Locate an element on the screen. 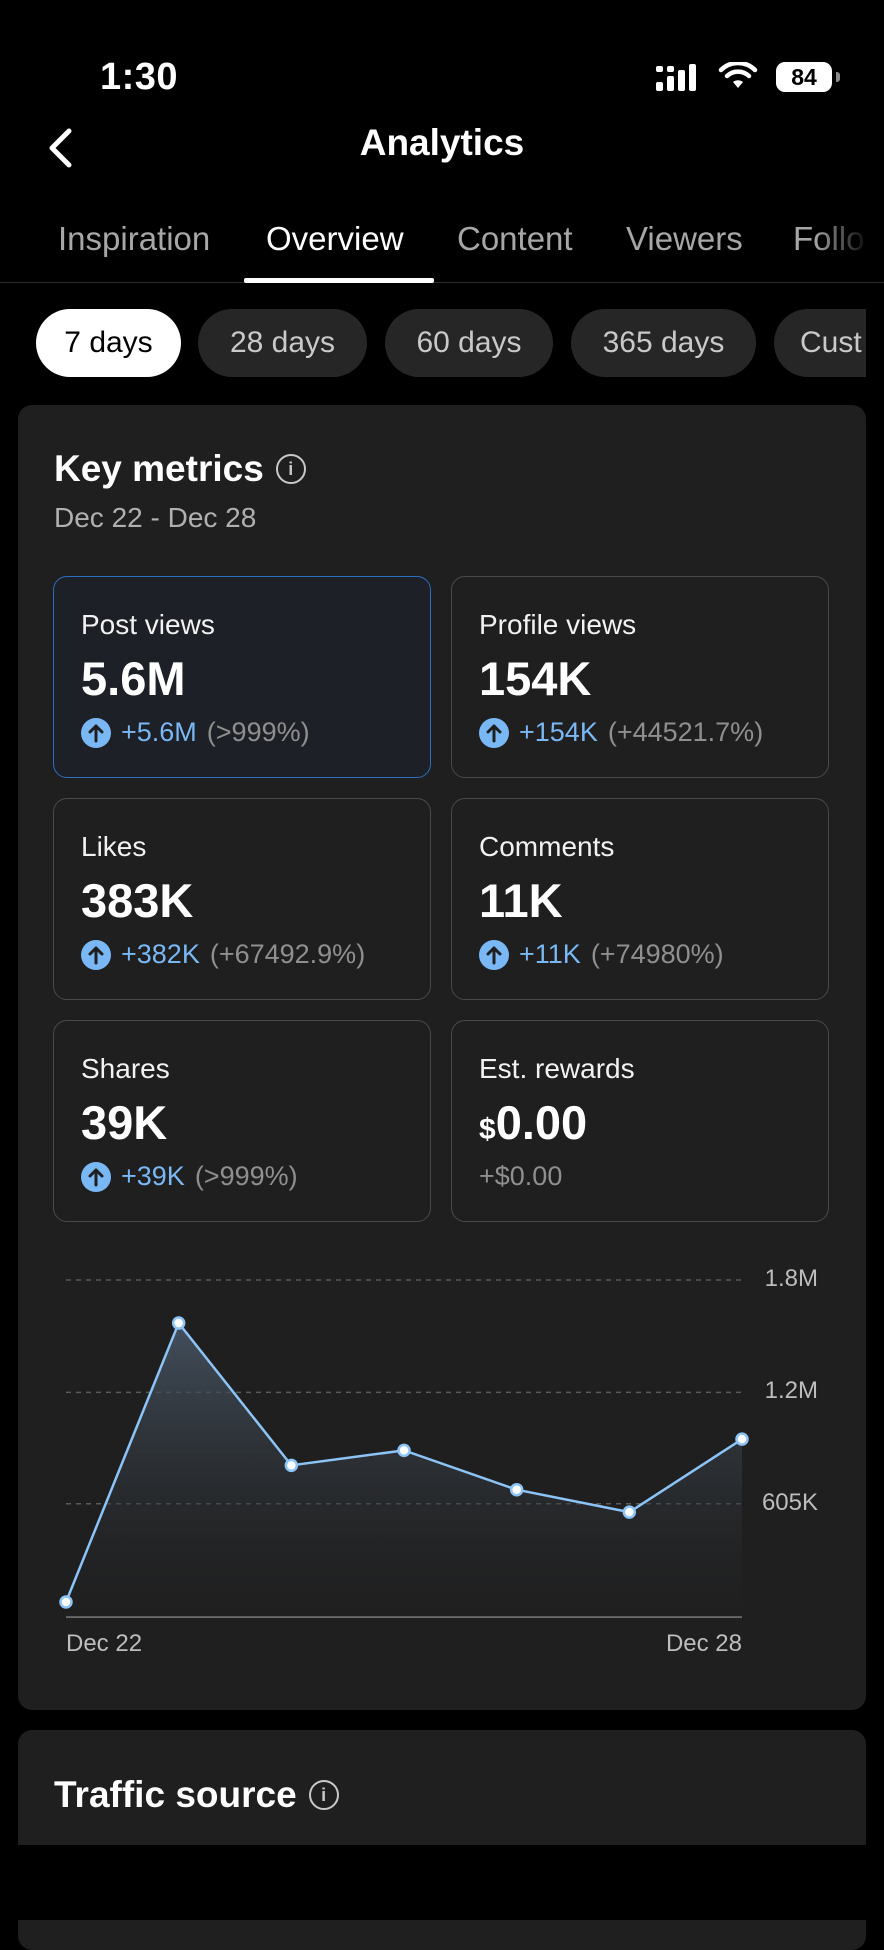  metric-percent: (+44521.7%) is located at coordinates (685, 732).